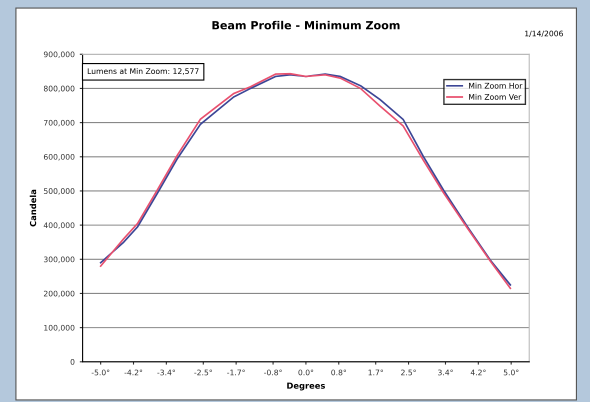 This screenshot has width=590, height=402. Describe the element at coordinates (306, 386) in the screenshot. I see `x-axis-title: Degrees` at that location.